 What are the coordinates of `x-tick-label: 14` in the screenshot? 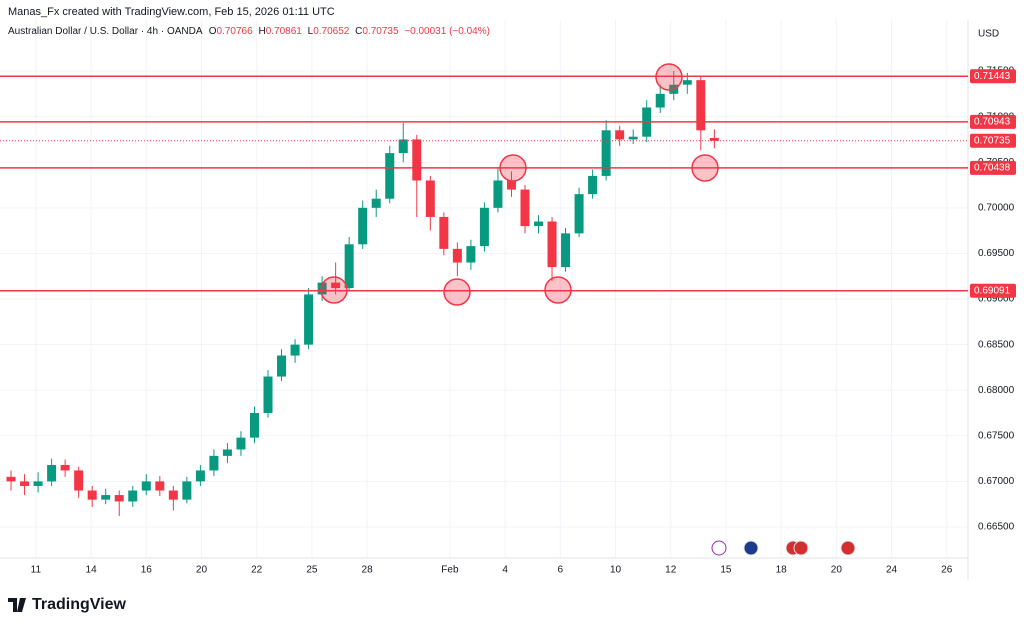 It's located at (92, 570).